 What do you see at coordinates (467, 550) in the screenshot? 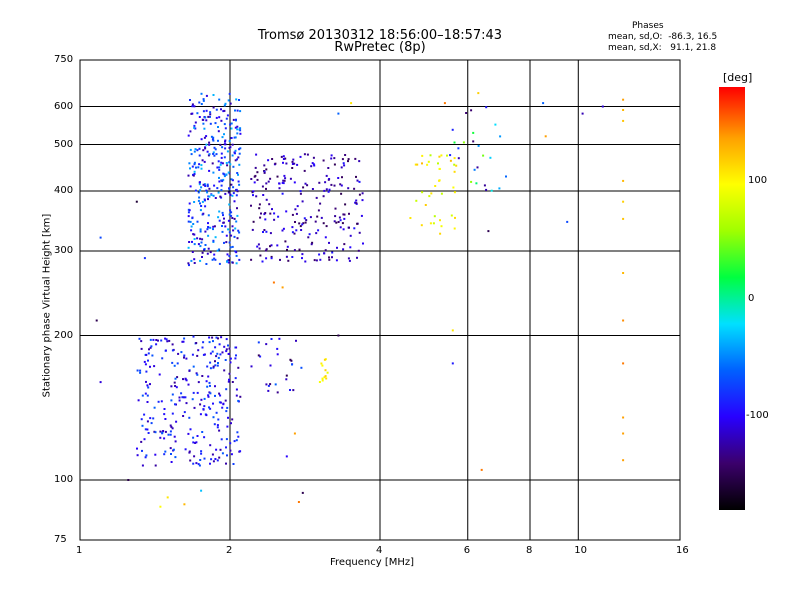
I see `x-tick-label: 6` at bounding box center [467, 550].